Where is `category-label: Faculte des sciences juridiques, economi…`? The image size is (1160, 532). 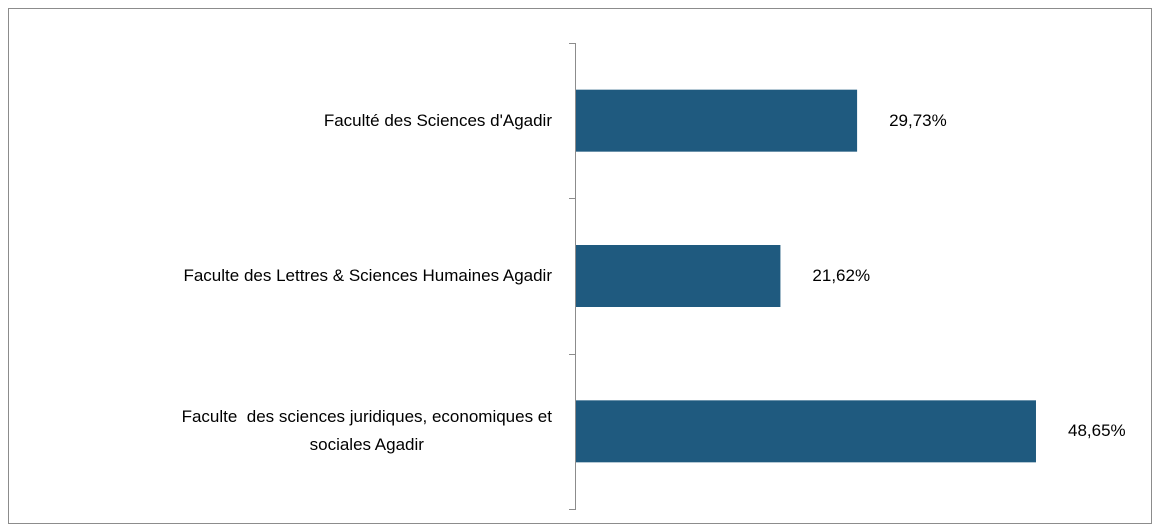 category-label: Faculte des sciences juridiques, economi… is located at coordinates (286, 431).